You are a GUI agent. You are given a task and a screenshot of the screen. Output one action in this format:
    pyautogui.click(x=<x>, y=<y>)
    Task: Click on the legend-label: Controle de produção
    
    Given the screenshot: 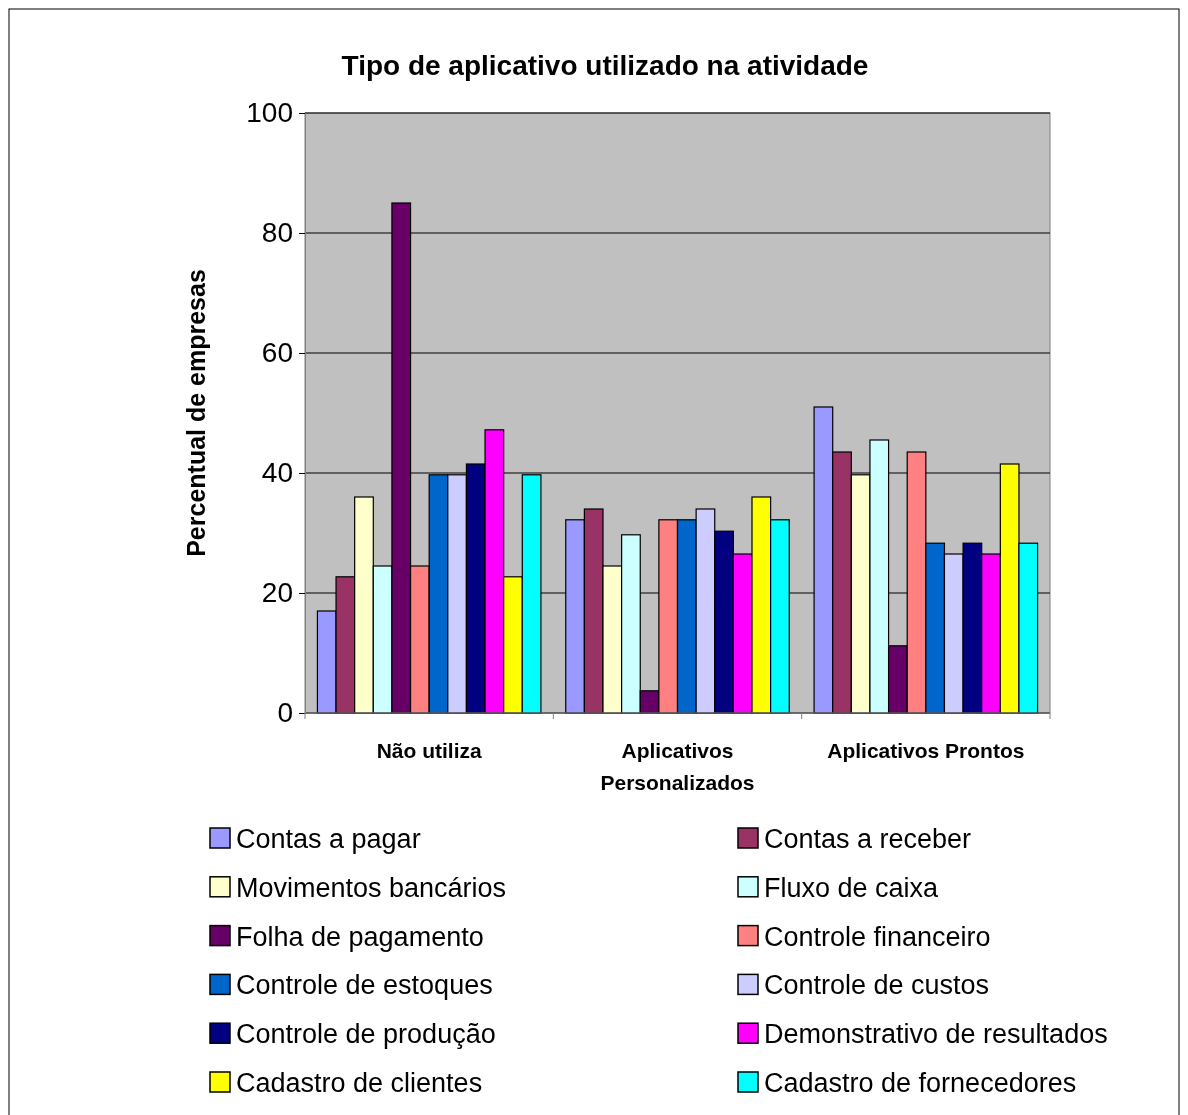 What is the action you would take?
    pyautogui.click(x=366, y=1034)
    